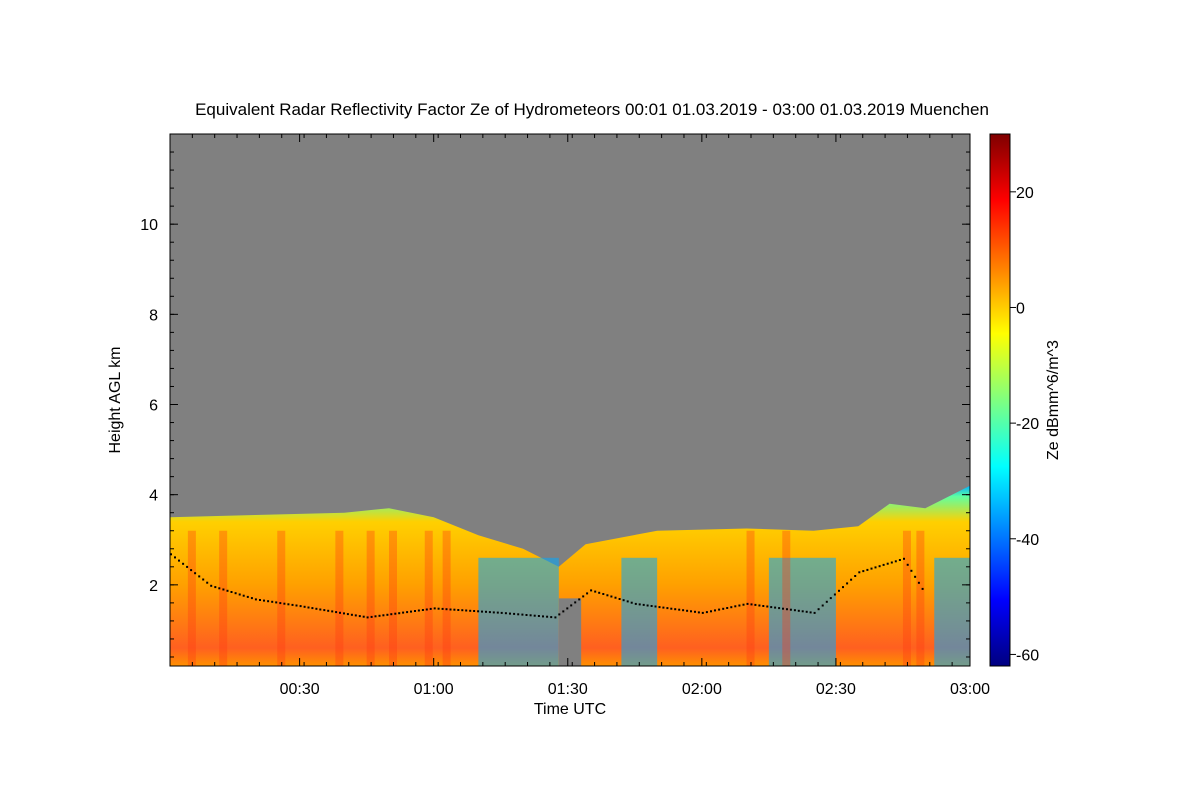  I want to click on x-tick-label: 03:00, so click(970, 689).